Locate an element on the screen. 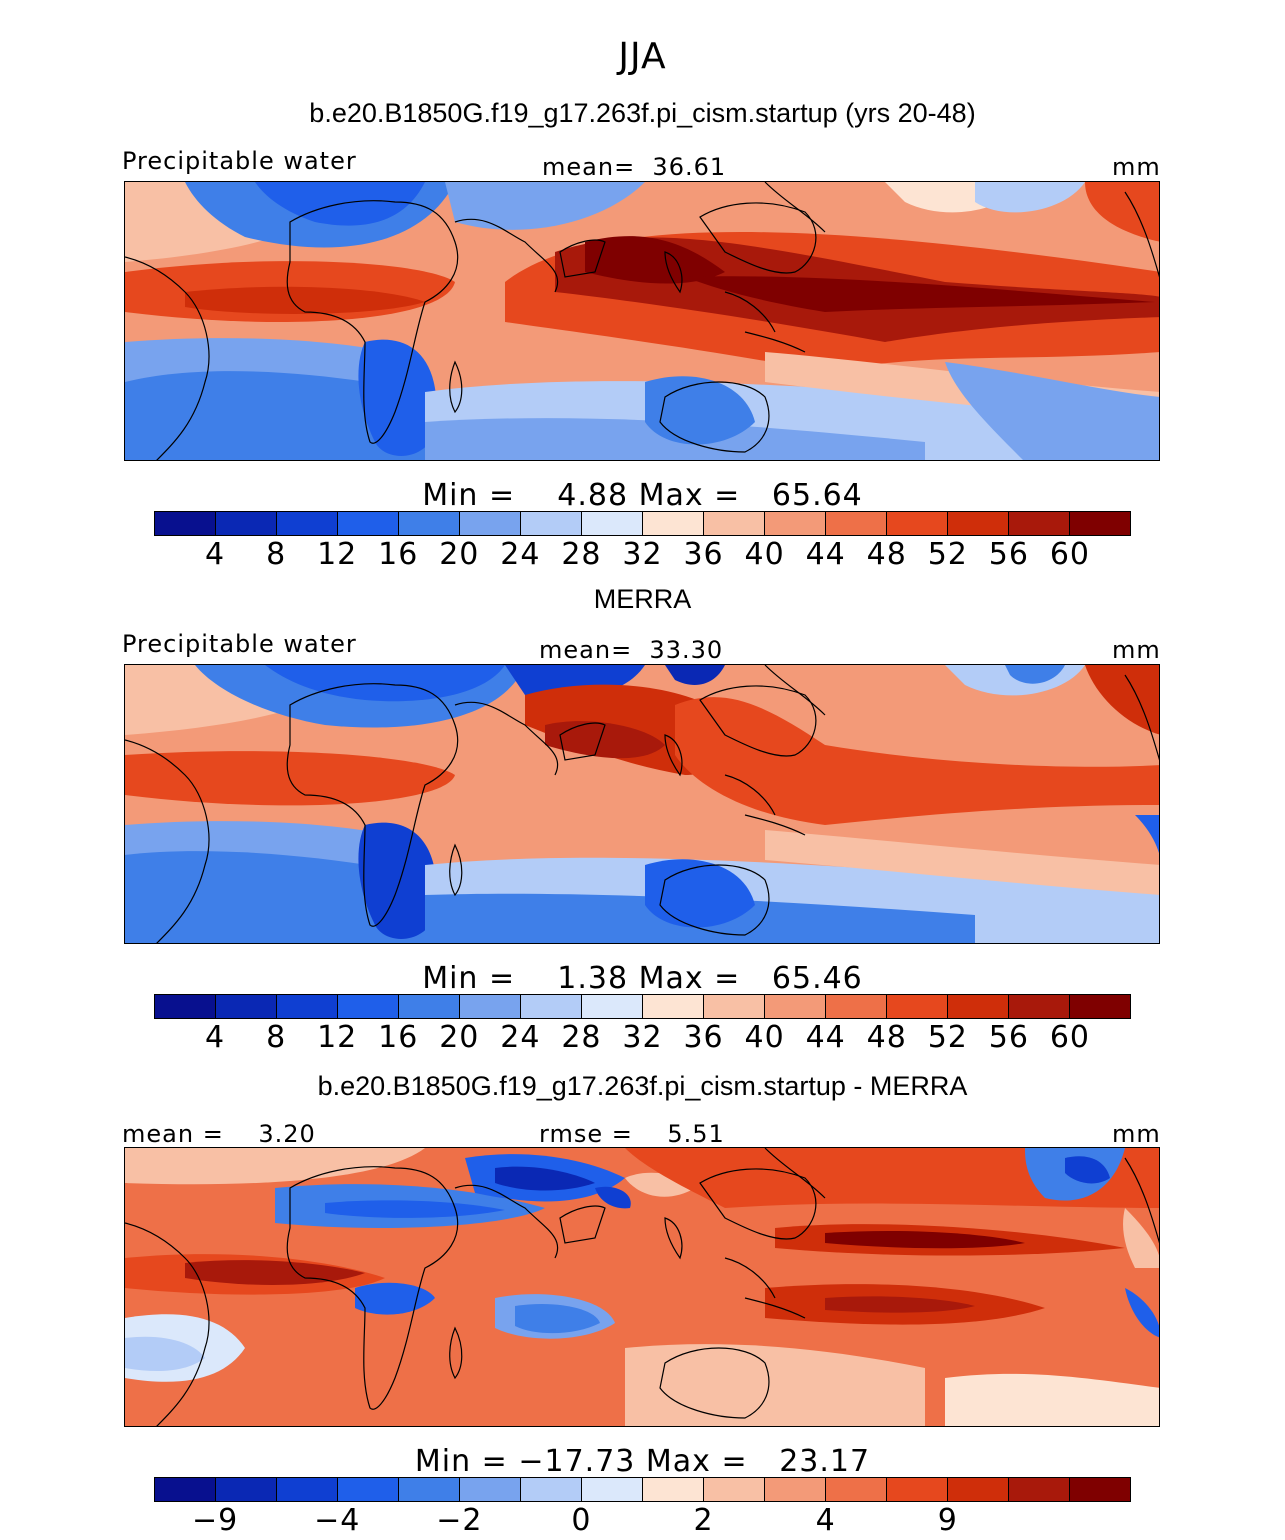  colorbar-tick-label: 44 is located at coordinates (825, 1037).